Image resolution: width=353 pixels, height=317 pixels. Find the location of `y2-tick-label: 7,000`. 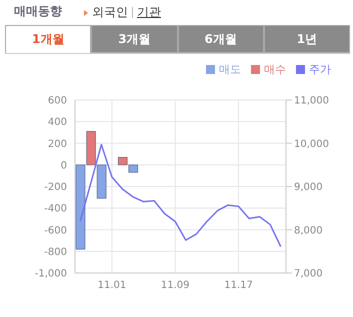

y2-tick-label: 7,000 is located at coordinates (308, 274).